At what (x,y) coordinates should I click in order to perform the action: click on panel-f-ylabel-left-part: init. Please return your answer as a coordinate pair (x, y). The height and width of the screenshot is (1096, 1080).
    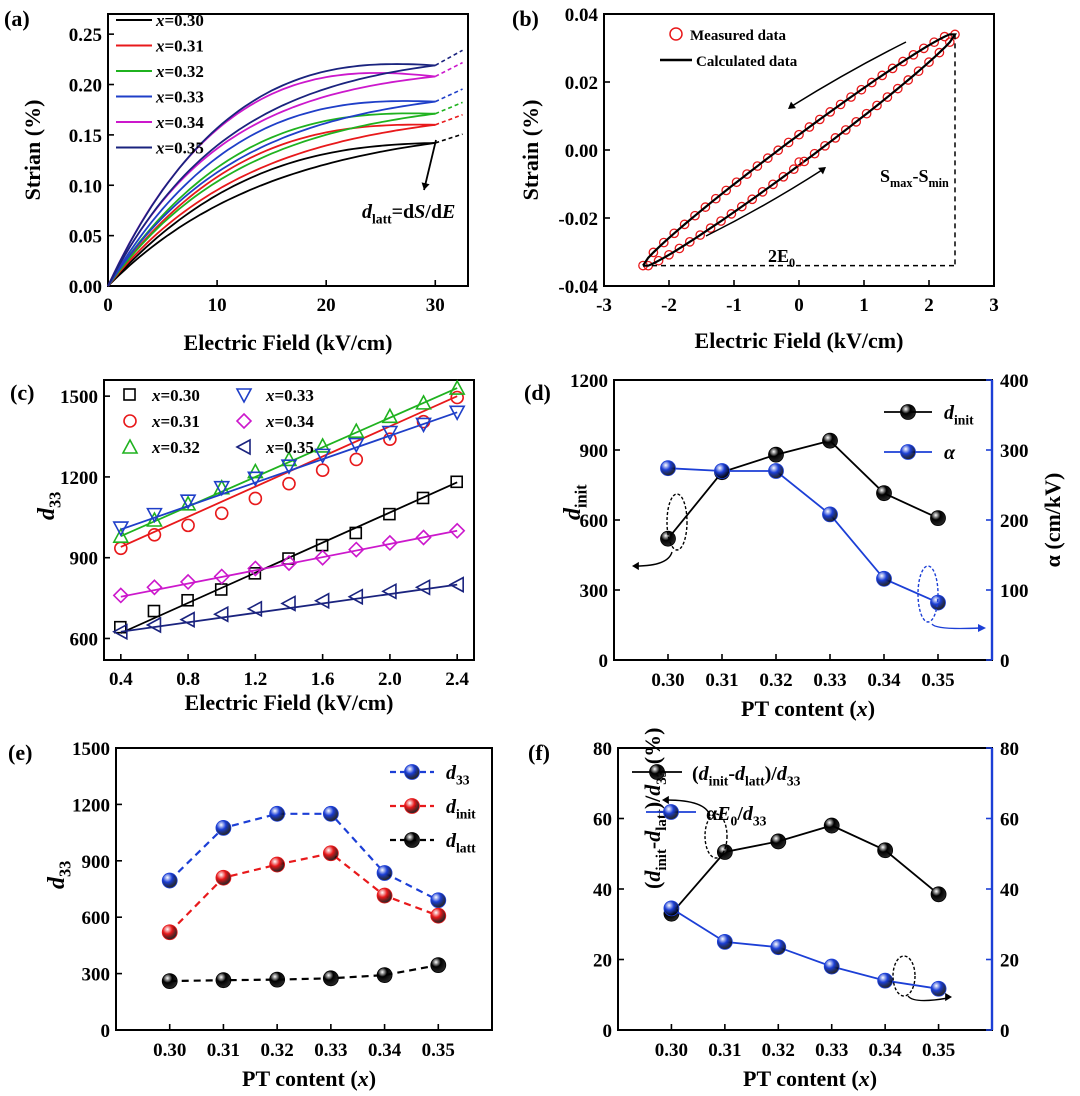
    Looking at the image, I should click on (662, 860).